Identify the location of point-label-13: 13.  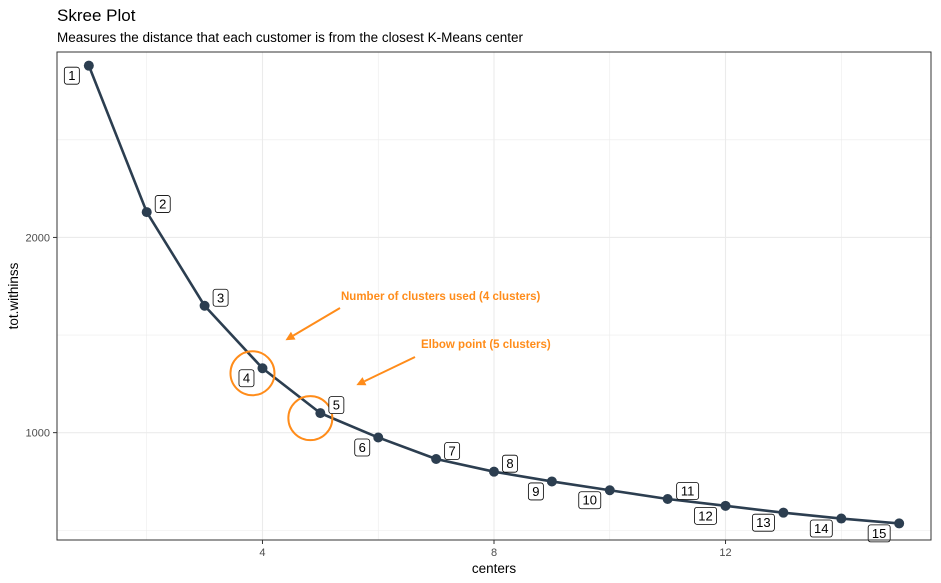
(763, 522).